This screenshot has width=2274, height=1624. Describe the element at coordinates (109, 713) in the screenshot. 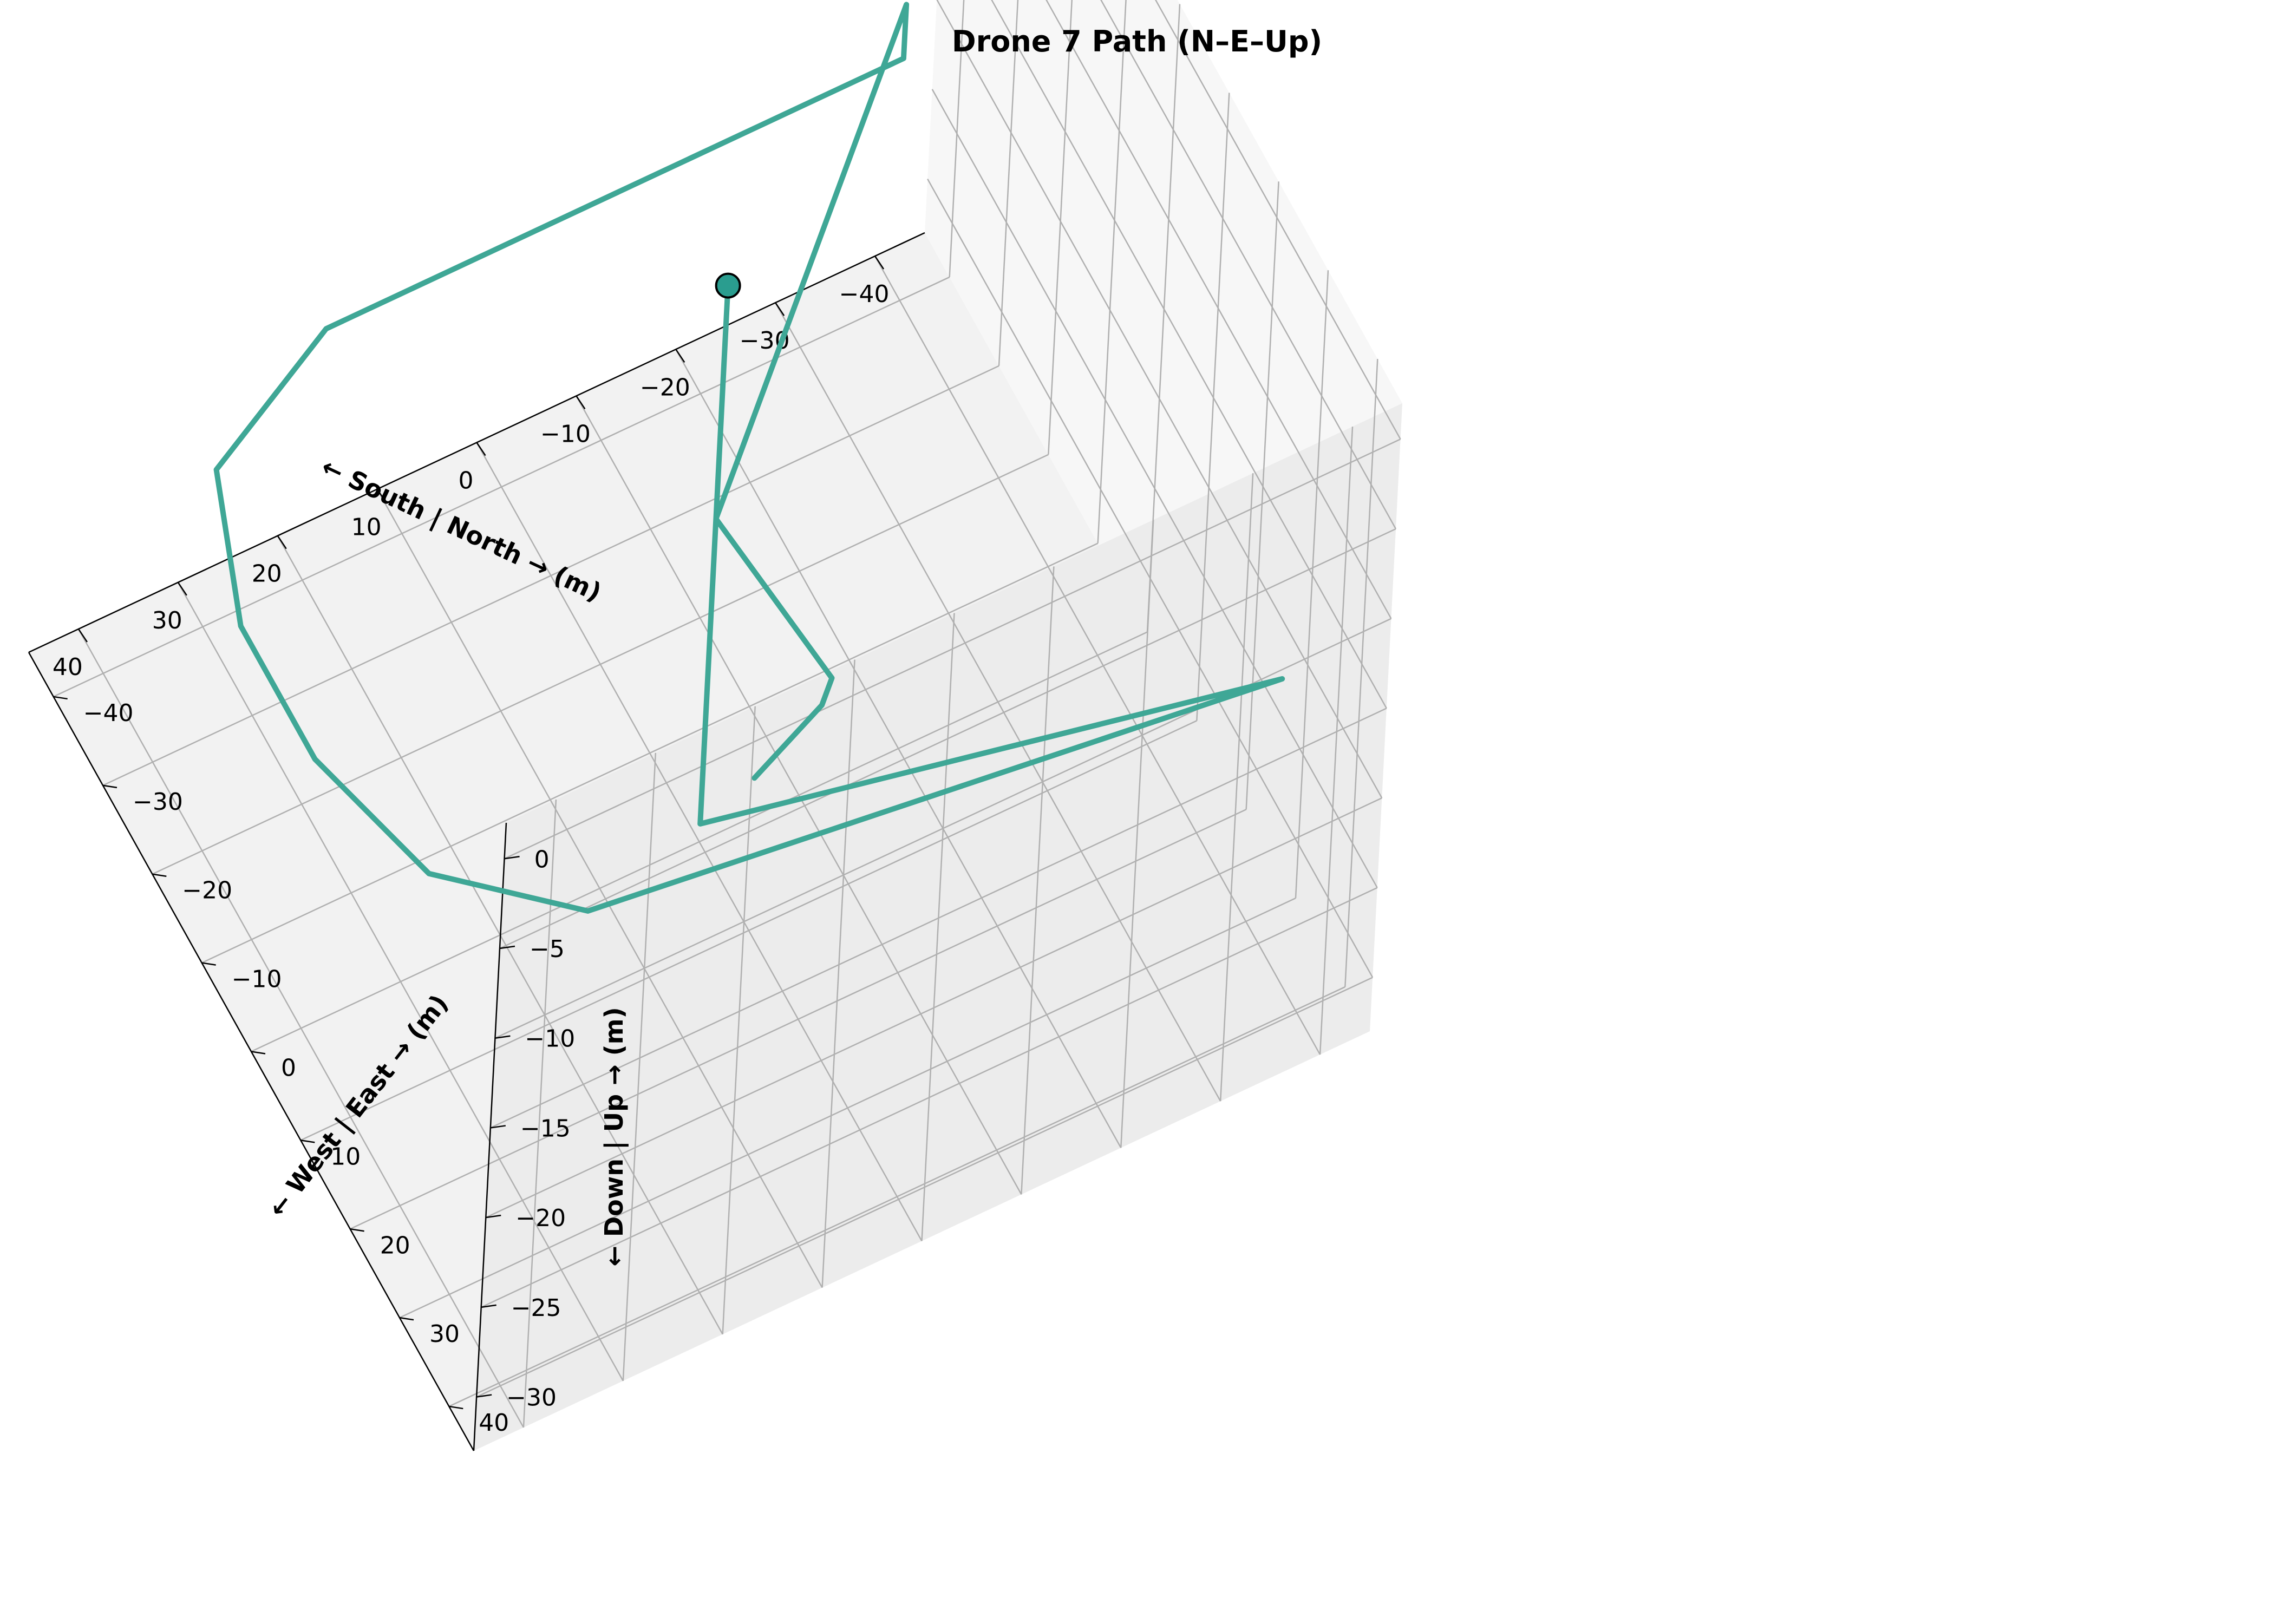

I see `y-tick-label: −40` at that location.